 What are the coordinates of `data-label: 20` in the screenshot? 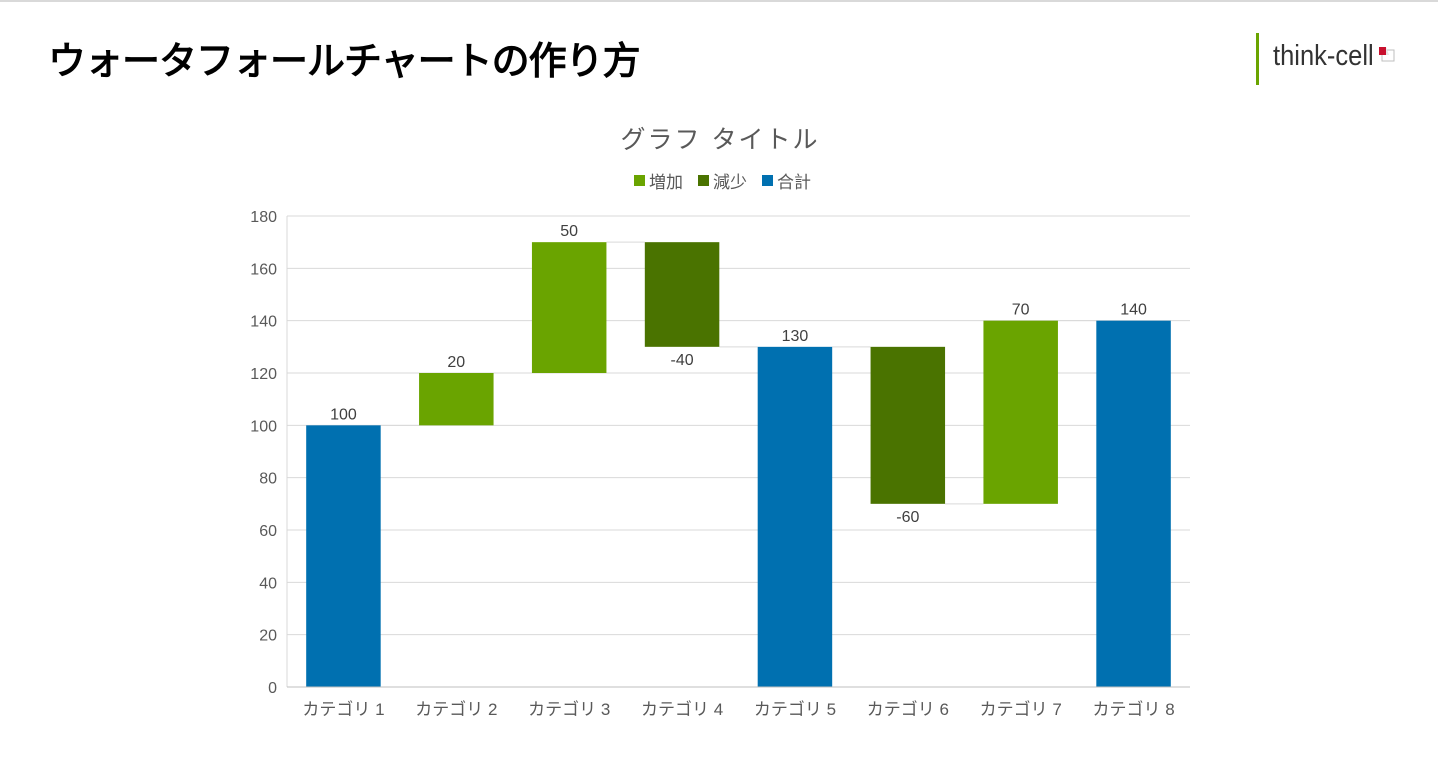 It's located at (456, 362).